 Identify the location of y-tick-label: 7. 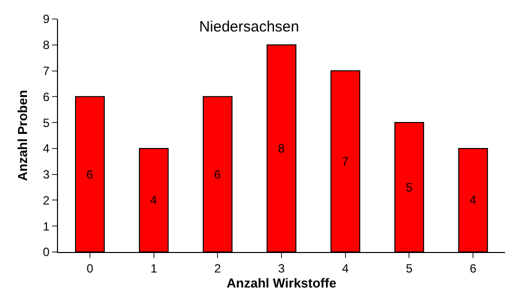
(46, 71).